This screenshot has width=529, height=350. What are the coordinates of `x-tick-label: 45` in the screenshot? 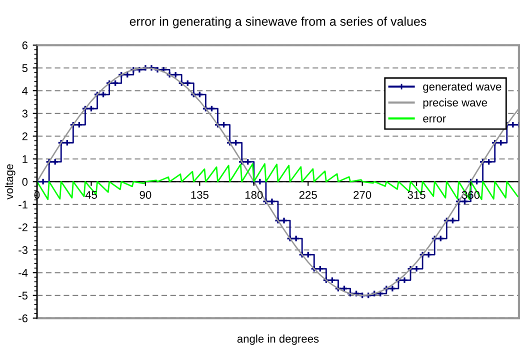 It's located at (91, 195).